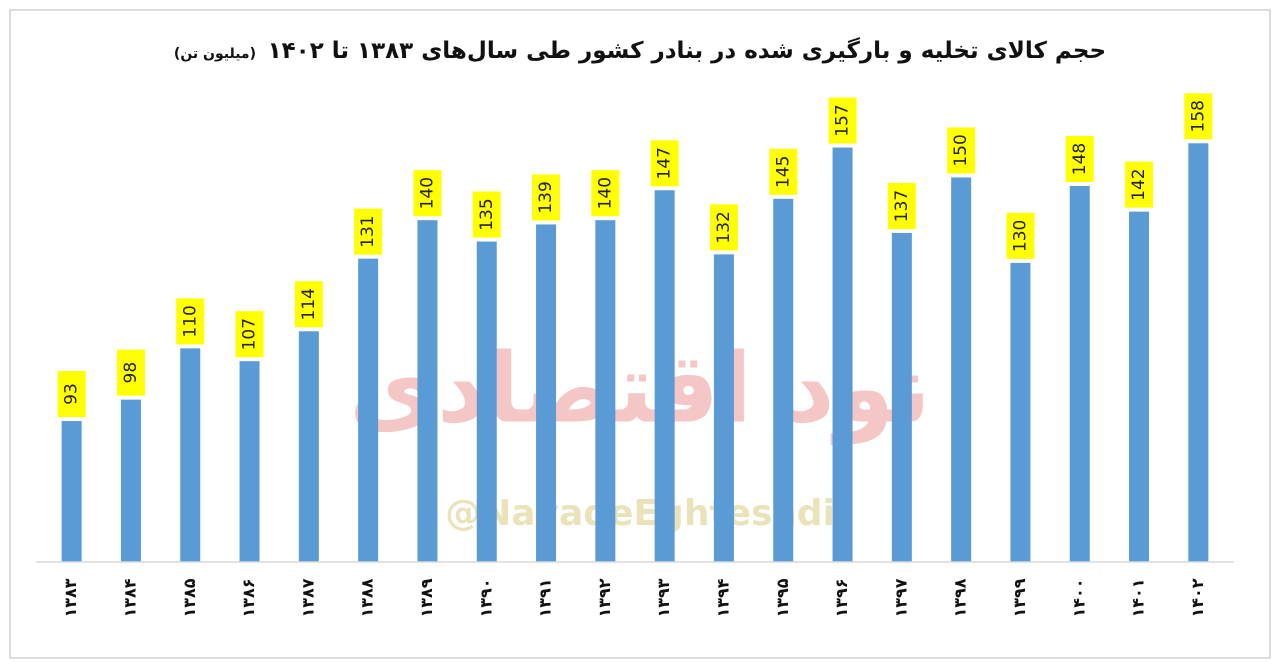 This screenshot has height=668, width=1280. I want to click on x-tick-label: ۱۳۹۴, so click(722, 597).